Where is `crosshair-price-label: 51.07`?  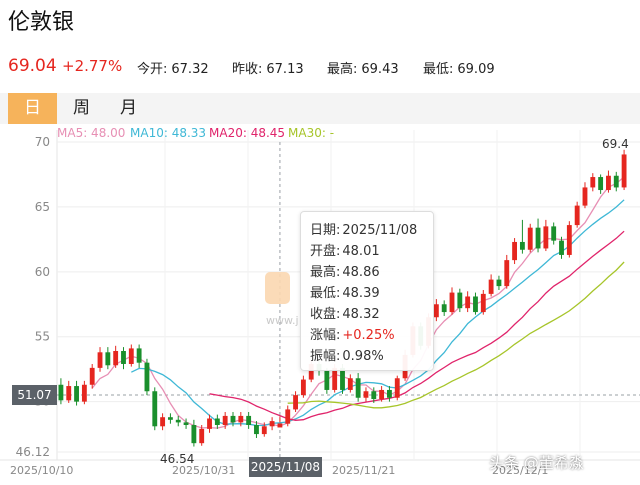 crosshair-price-label: 51.07 is located at coordinates (34, 395).